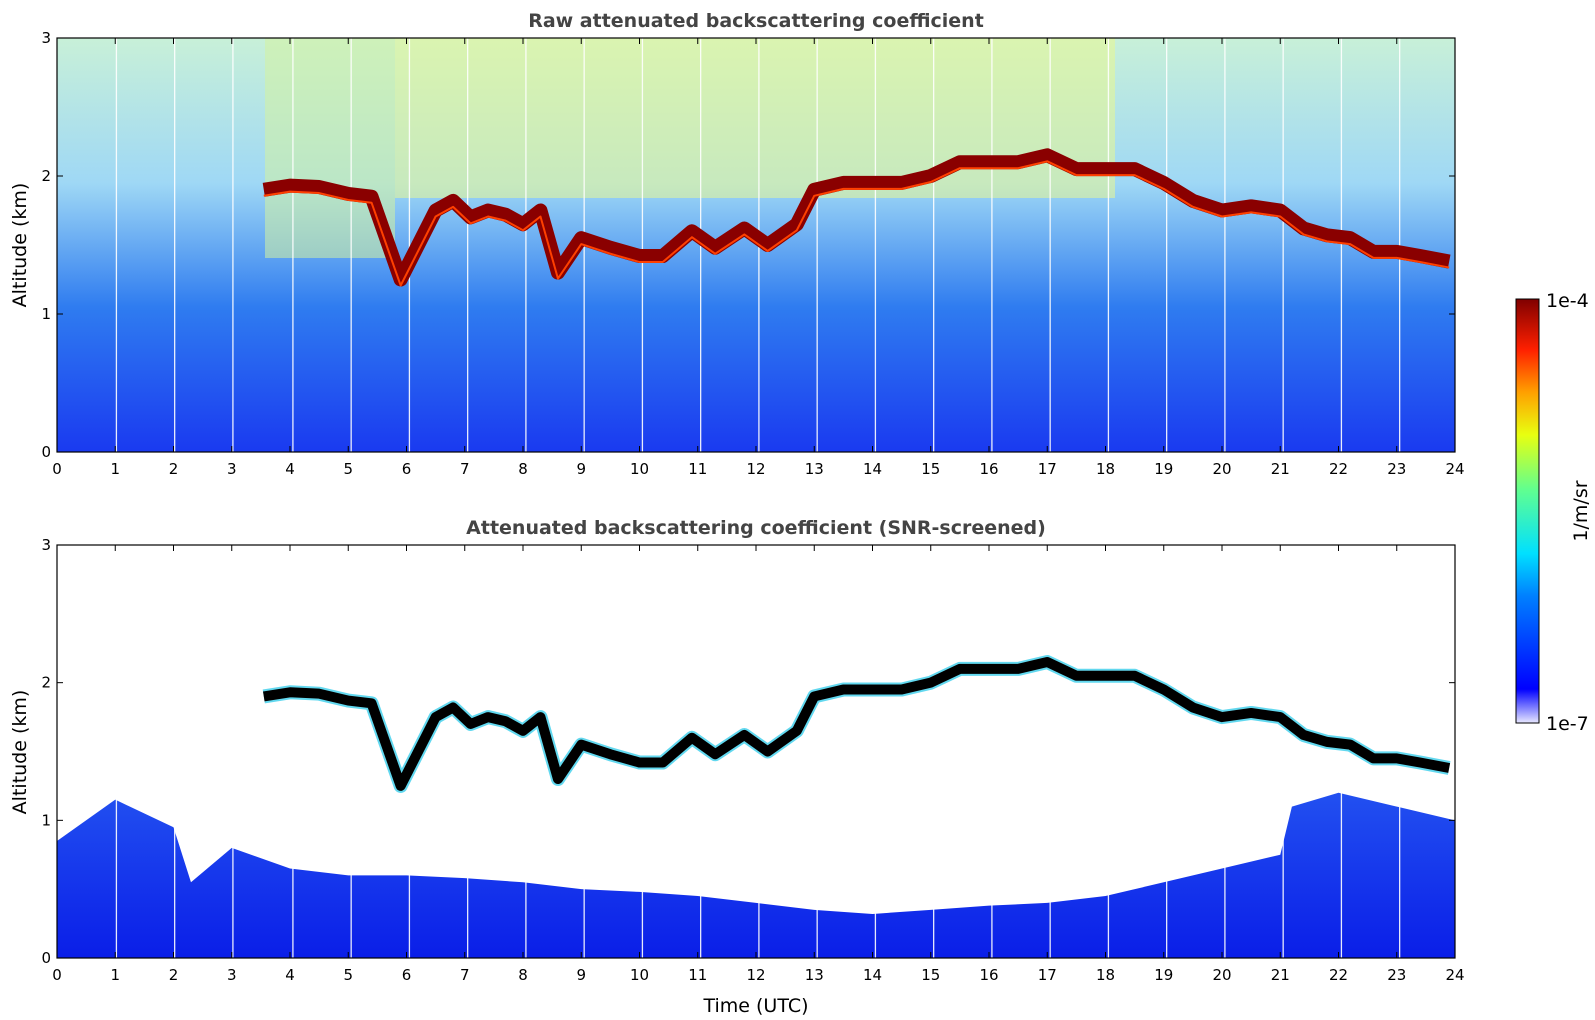 The image size is (1595, 1020). What do you see at coordinates (755, 118) in the screenshot?
I see `daylight-noise-b` at bounding box center [755, 118].